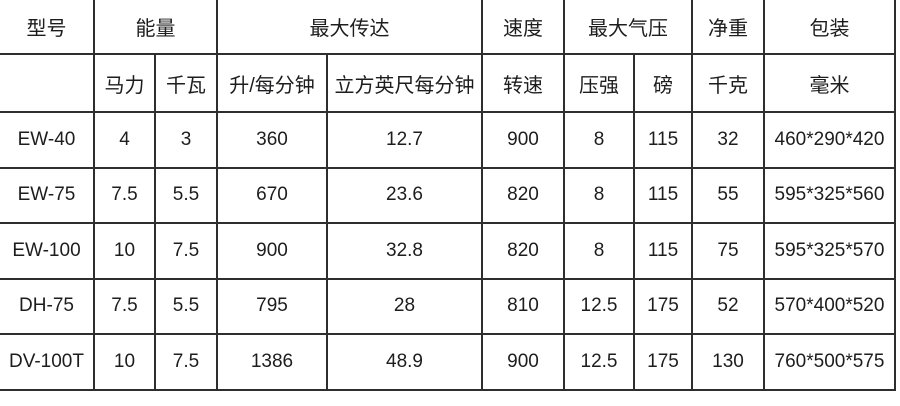 Image resolution: width=900 pixels, height=406 pixels. I want to click on table-cell: 760*500*575, so click(829, 362).